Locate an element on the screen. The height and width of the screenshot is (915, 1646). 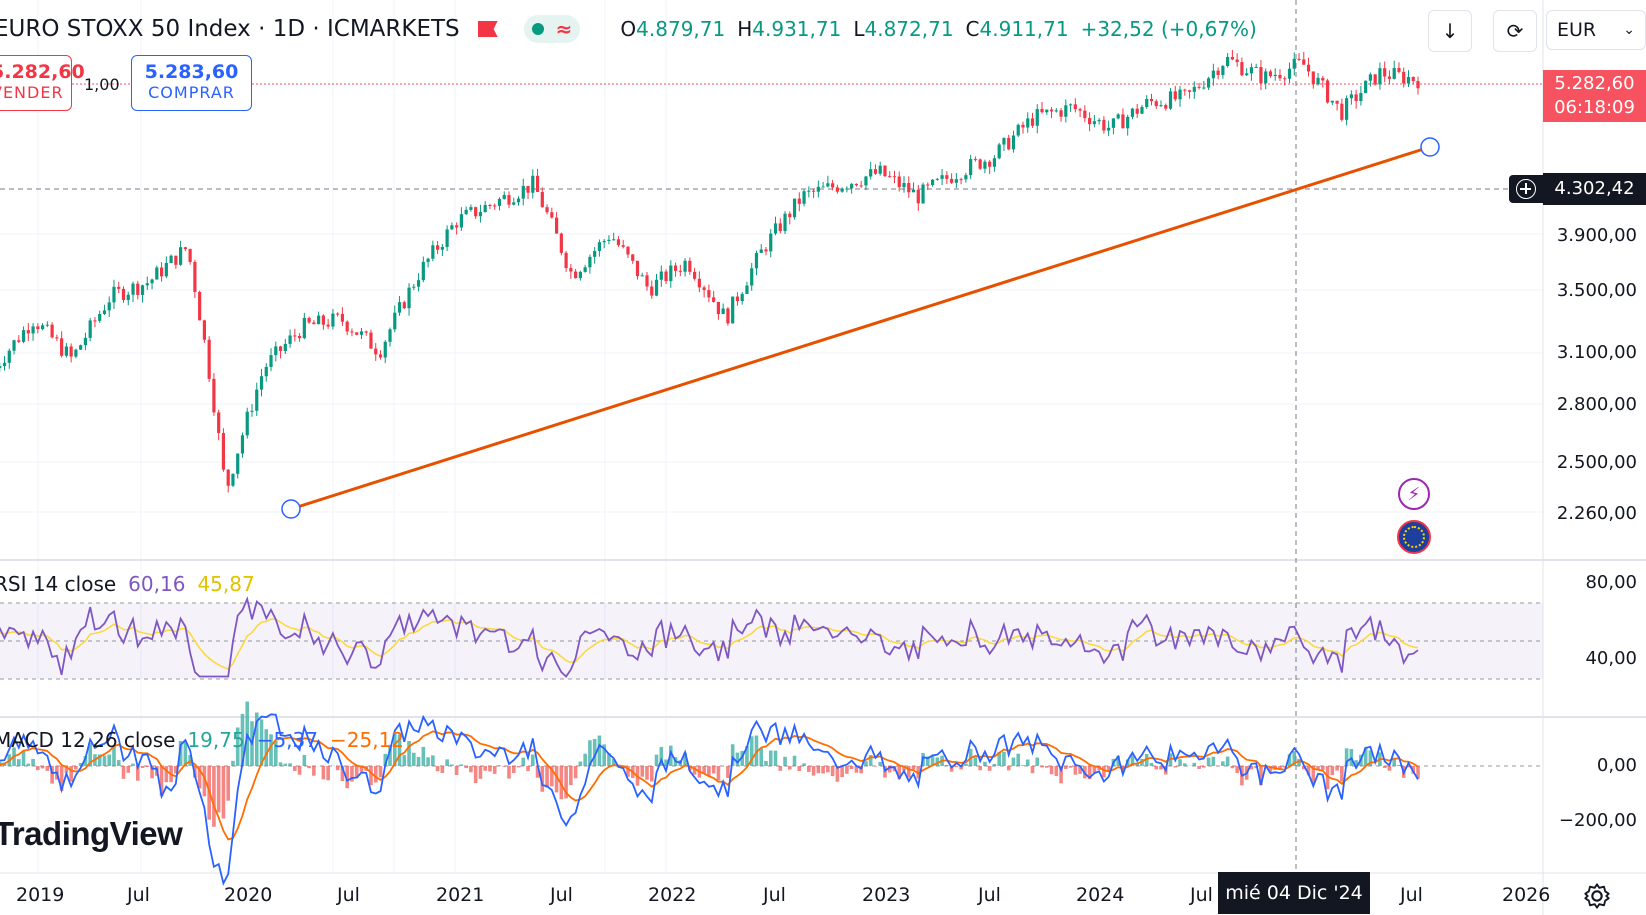
tradingview-logo: TradingView is located at coordinates (91, 833).